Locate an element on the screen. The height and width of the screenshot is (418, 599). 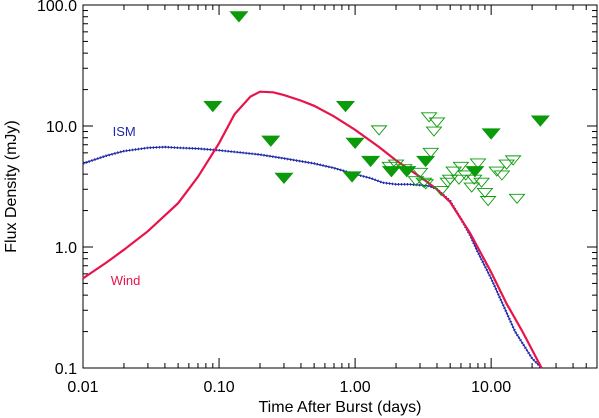
y-tick-label: 0.1 is located at coordinates (66, 369).